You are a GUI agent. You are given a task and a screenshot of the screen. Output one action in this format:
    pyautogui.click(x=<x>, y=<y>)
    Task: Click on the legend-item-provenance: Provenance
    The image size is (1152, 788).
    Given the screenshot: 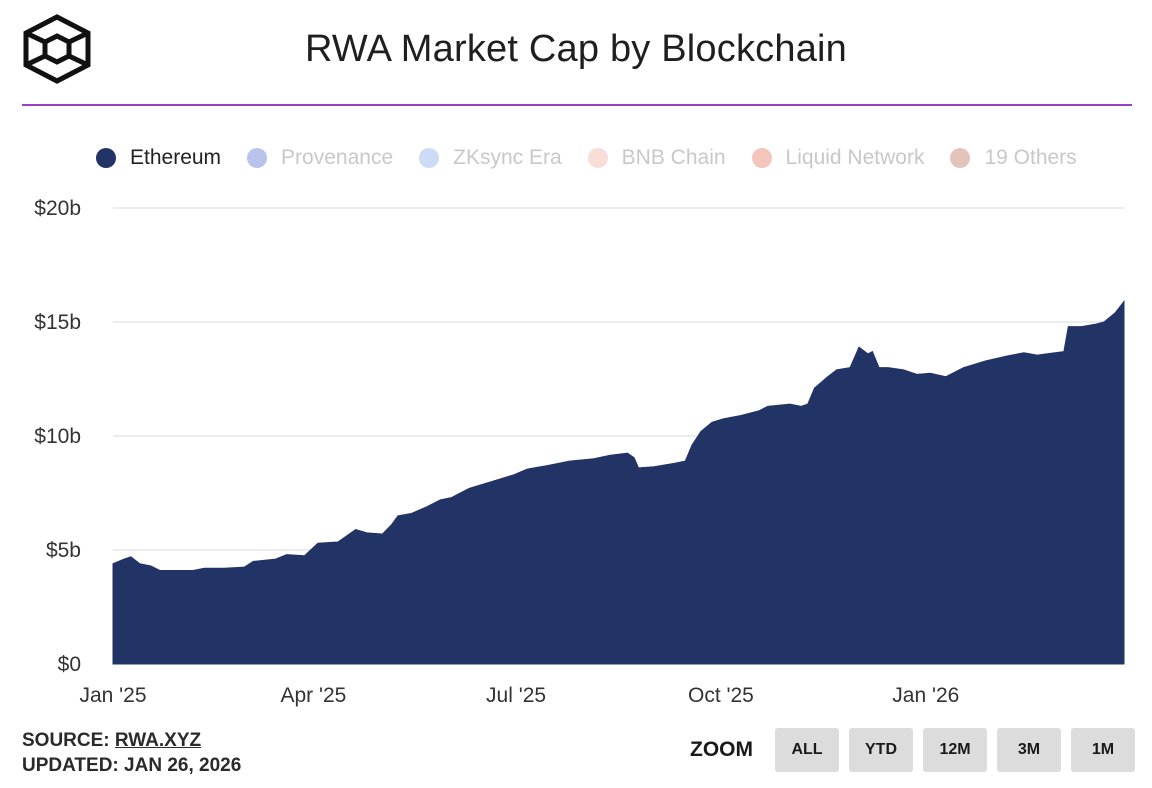 What is the action you would take?
    pyautogui.click(x=320, y=158)
    